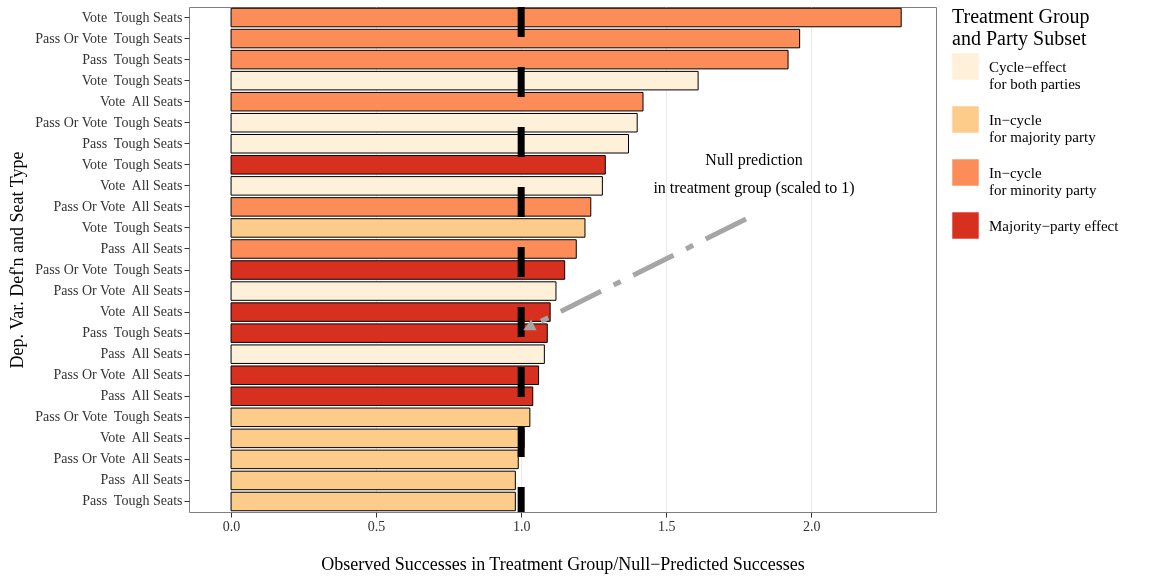 The height and width of the screenshot is (581, 1172). What do you see at coordinates (812, 526) in the screenshot?
I see `x-tick-label: 2.0` at bounding box center [812, 526].